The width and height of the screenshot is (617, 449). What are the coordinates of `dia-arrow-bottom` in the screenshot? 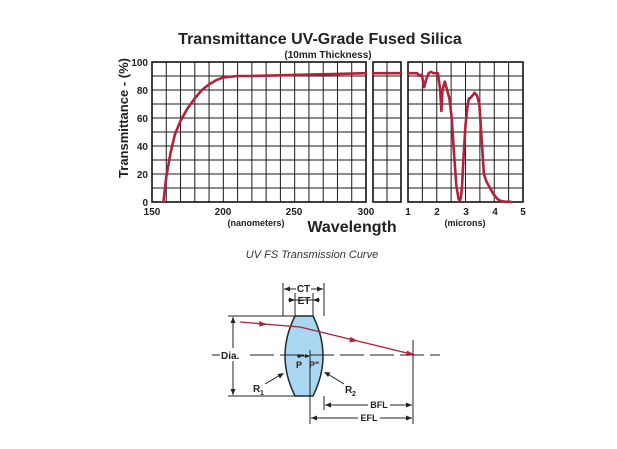 It's located at (233, 392).